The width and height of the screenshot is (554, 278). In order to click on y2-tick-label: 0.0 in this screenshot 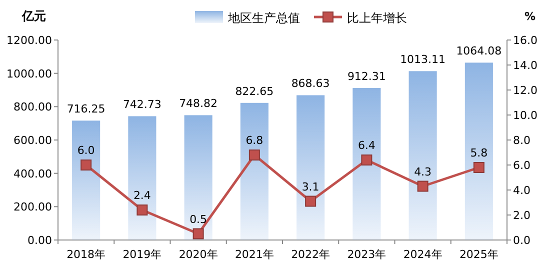, I will do `click(521, 240)`.